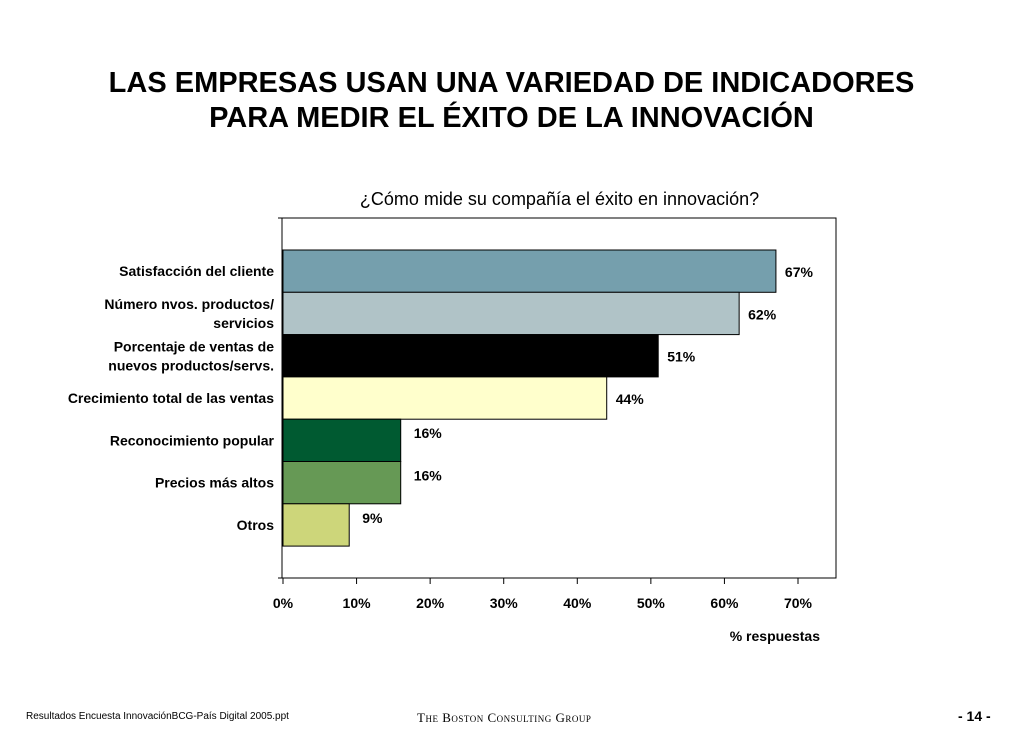  I want to click on x-axis-label: % respuestas, so click(775, 636).